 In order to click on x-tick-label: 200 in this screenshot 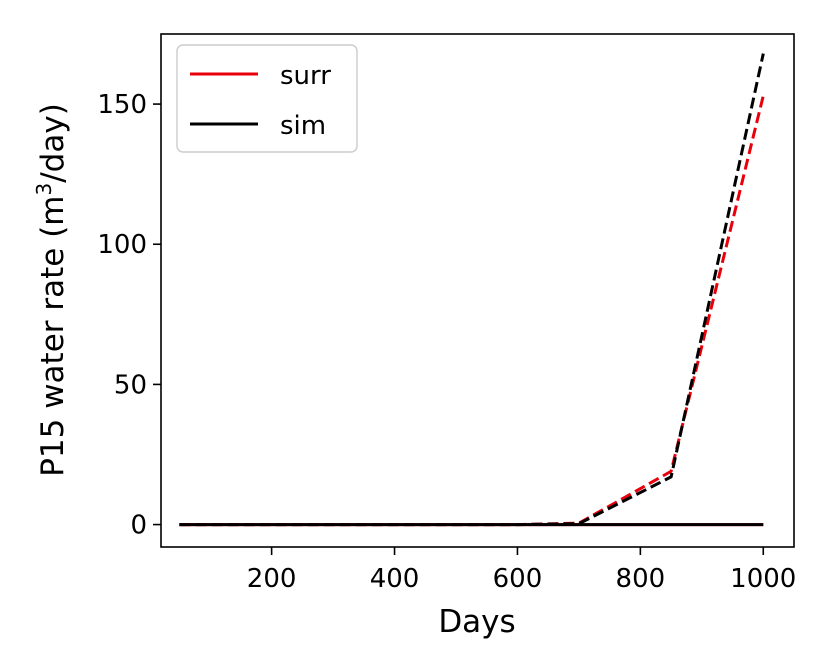, I will do `click(272, 579)`.